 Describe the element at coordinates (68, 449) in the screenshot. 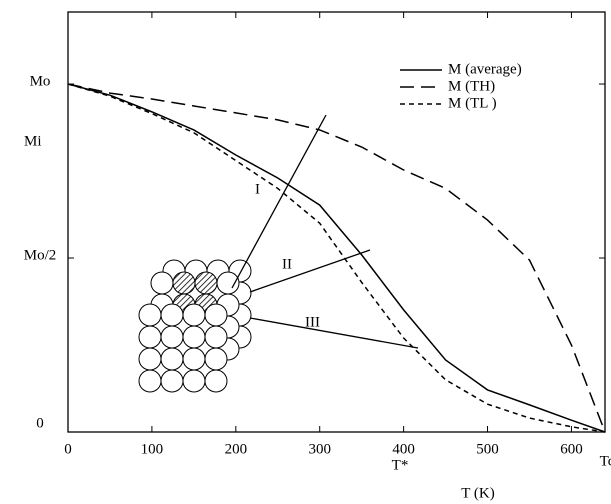

I see `x-tick-label: 0` at that location.